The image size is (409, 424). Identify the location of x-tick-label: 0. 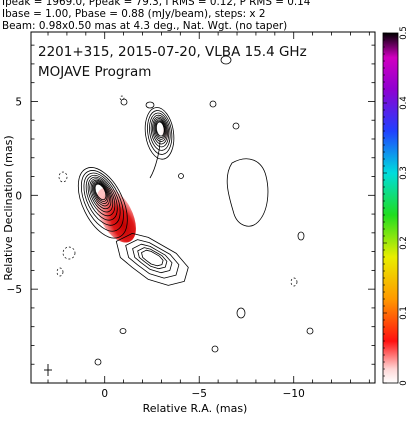
(104, 394).